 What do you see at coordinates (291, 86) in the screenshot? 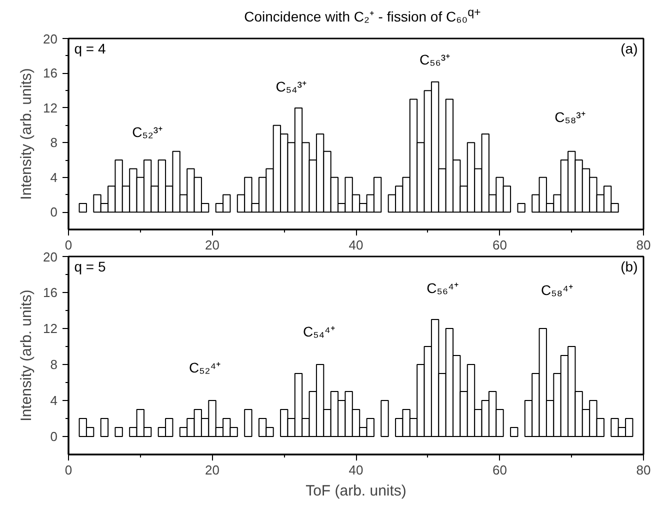
I see `annotation: C₅₄³⁺` at bounding box center [291, 86].